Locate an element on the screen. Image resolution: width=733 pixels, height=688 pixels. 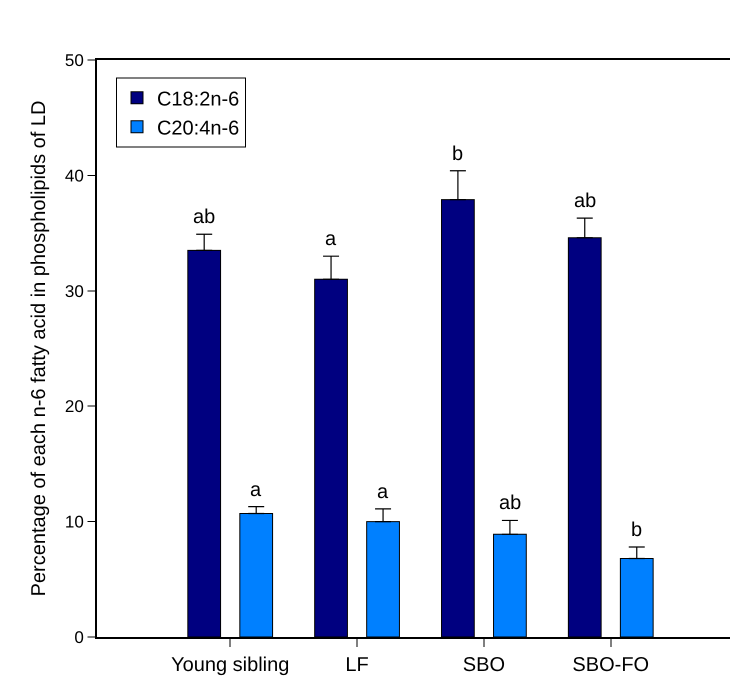
y-axis-title: Percentage of each n-6 fatty acid in phospholipids of LD is located at coordinates (39, 348).